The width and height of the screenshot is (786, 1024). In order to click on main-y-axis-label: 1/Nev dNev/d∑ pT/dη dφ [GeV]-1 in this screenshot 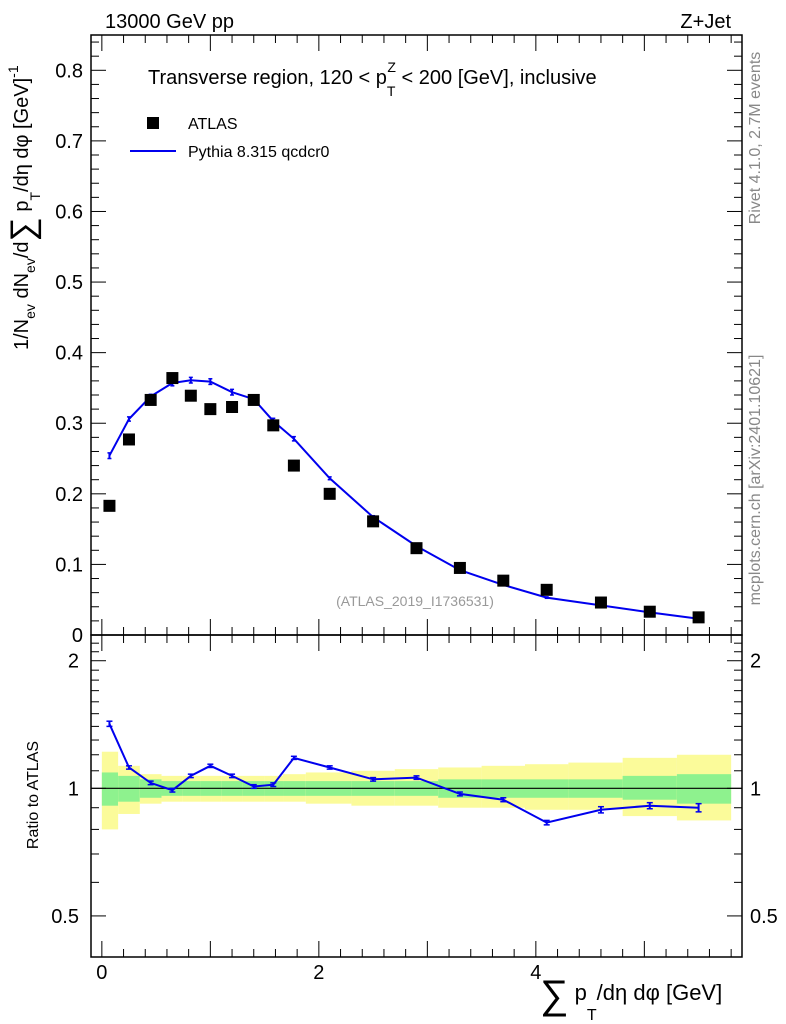, I will do `click(23, 207)`.